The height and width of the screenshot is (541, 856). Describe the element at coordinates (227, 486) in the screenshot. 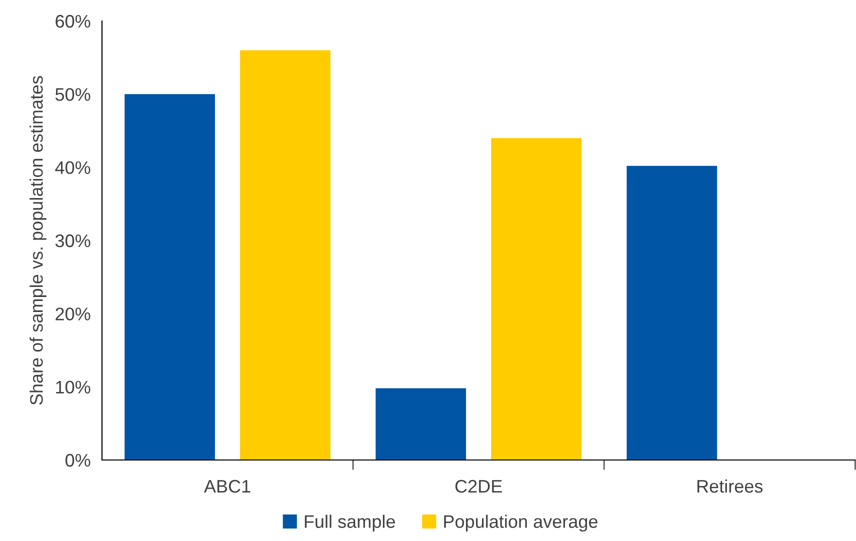

I see `x-tick-label: ABC1` at that location.